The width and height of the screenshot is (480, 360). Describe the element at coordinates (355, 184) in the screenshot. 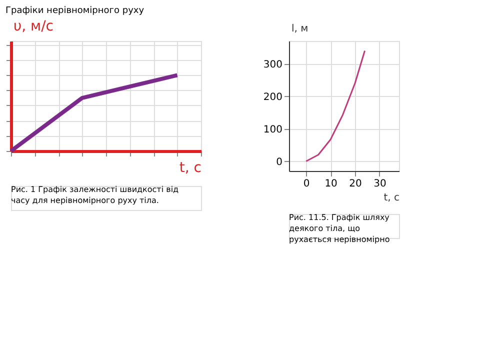

I see `x-tick-label: 20` at that location.